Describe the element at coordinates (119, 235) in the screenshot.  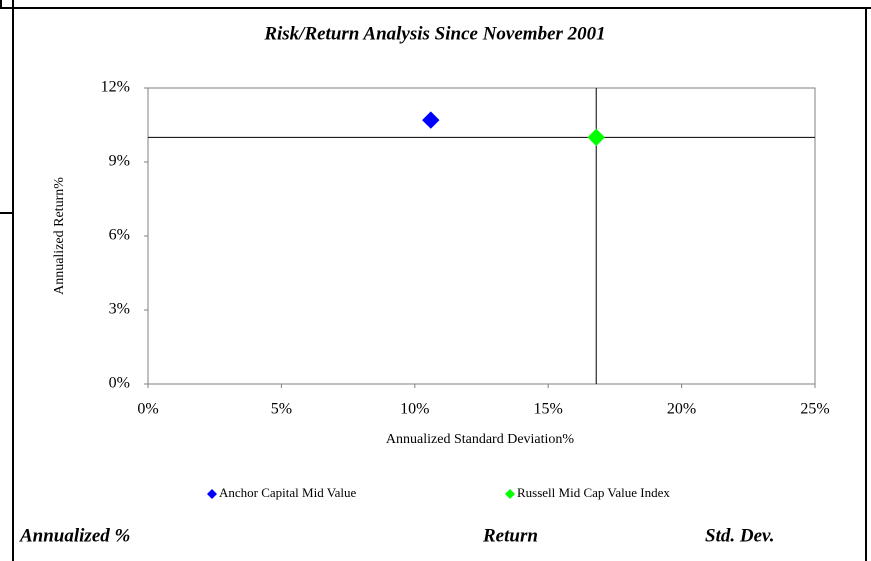
I see `y-tick-label: 6%` at that location.